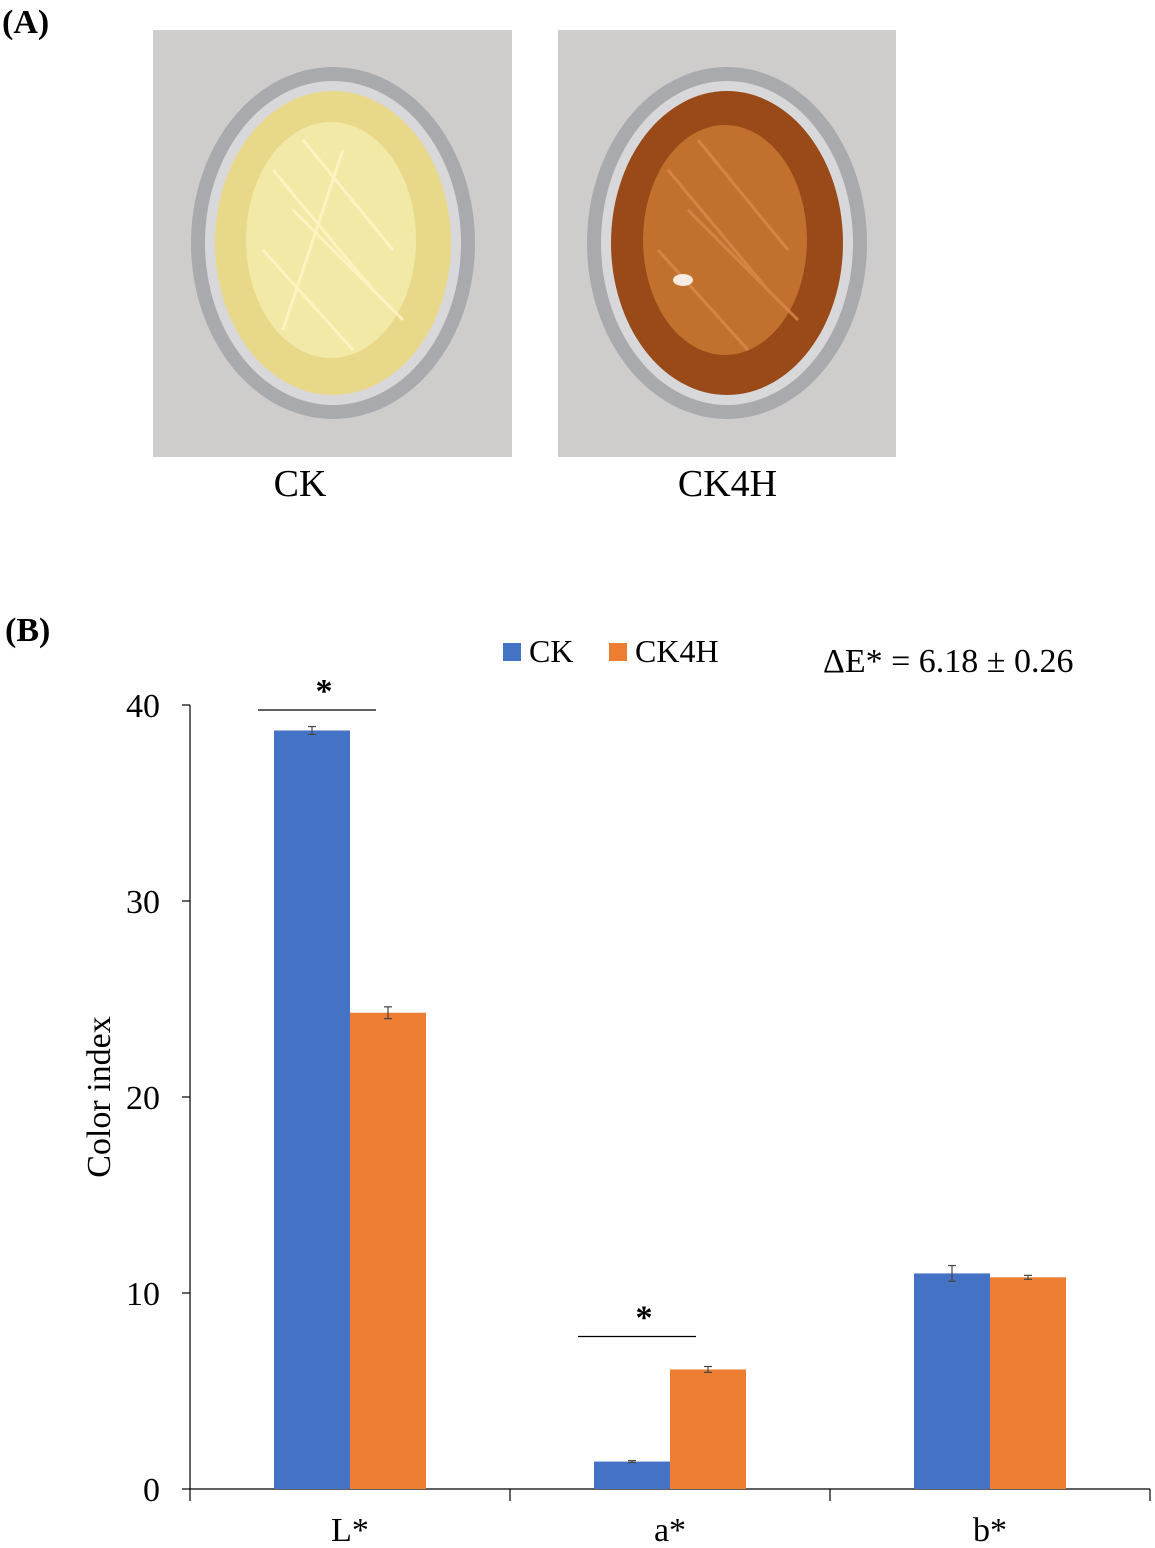 This screenshot has width=1155, height=1548. Describe the element at coordinates (99, 1096) in the screenshot. I see `y-axis-title: Color index` at that location.